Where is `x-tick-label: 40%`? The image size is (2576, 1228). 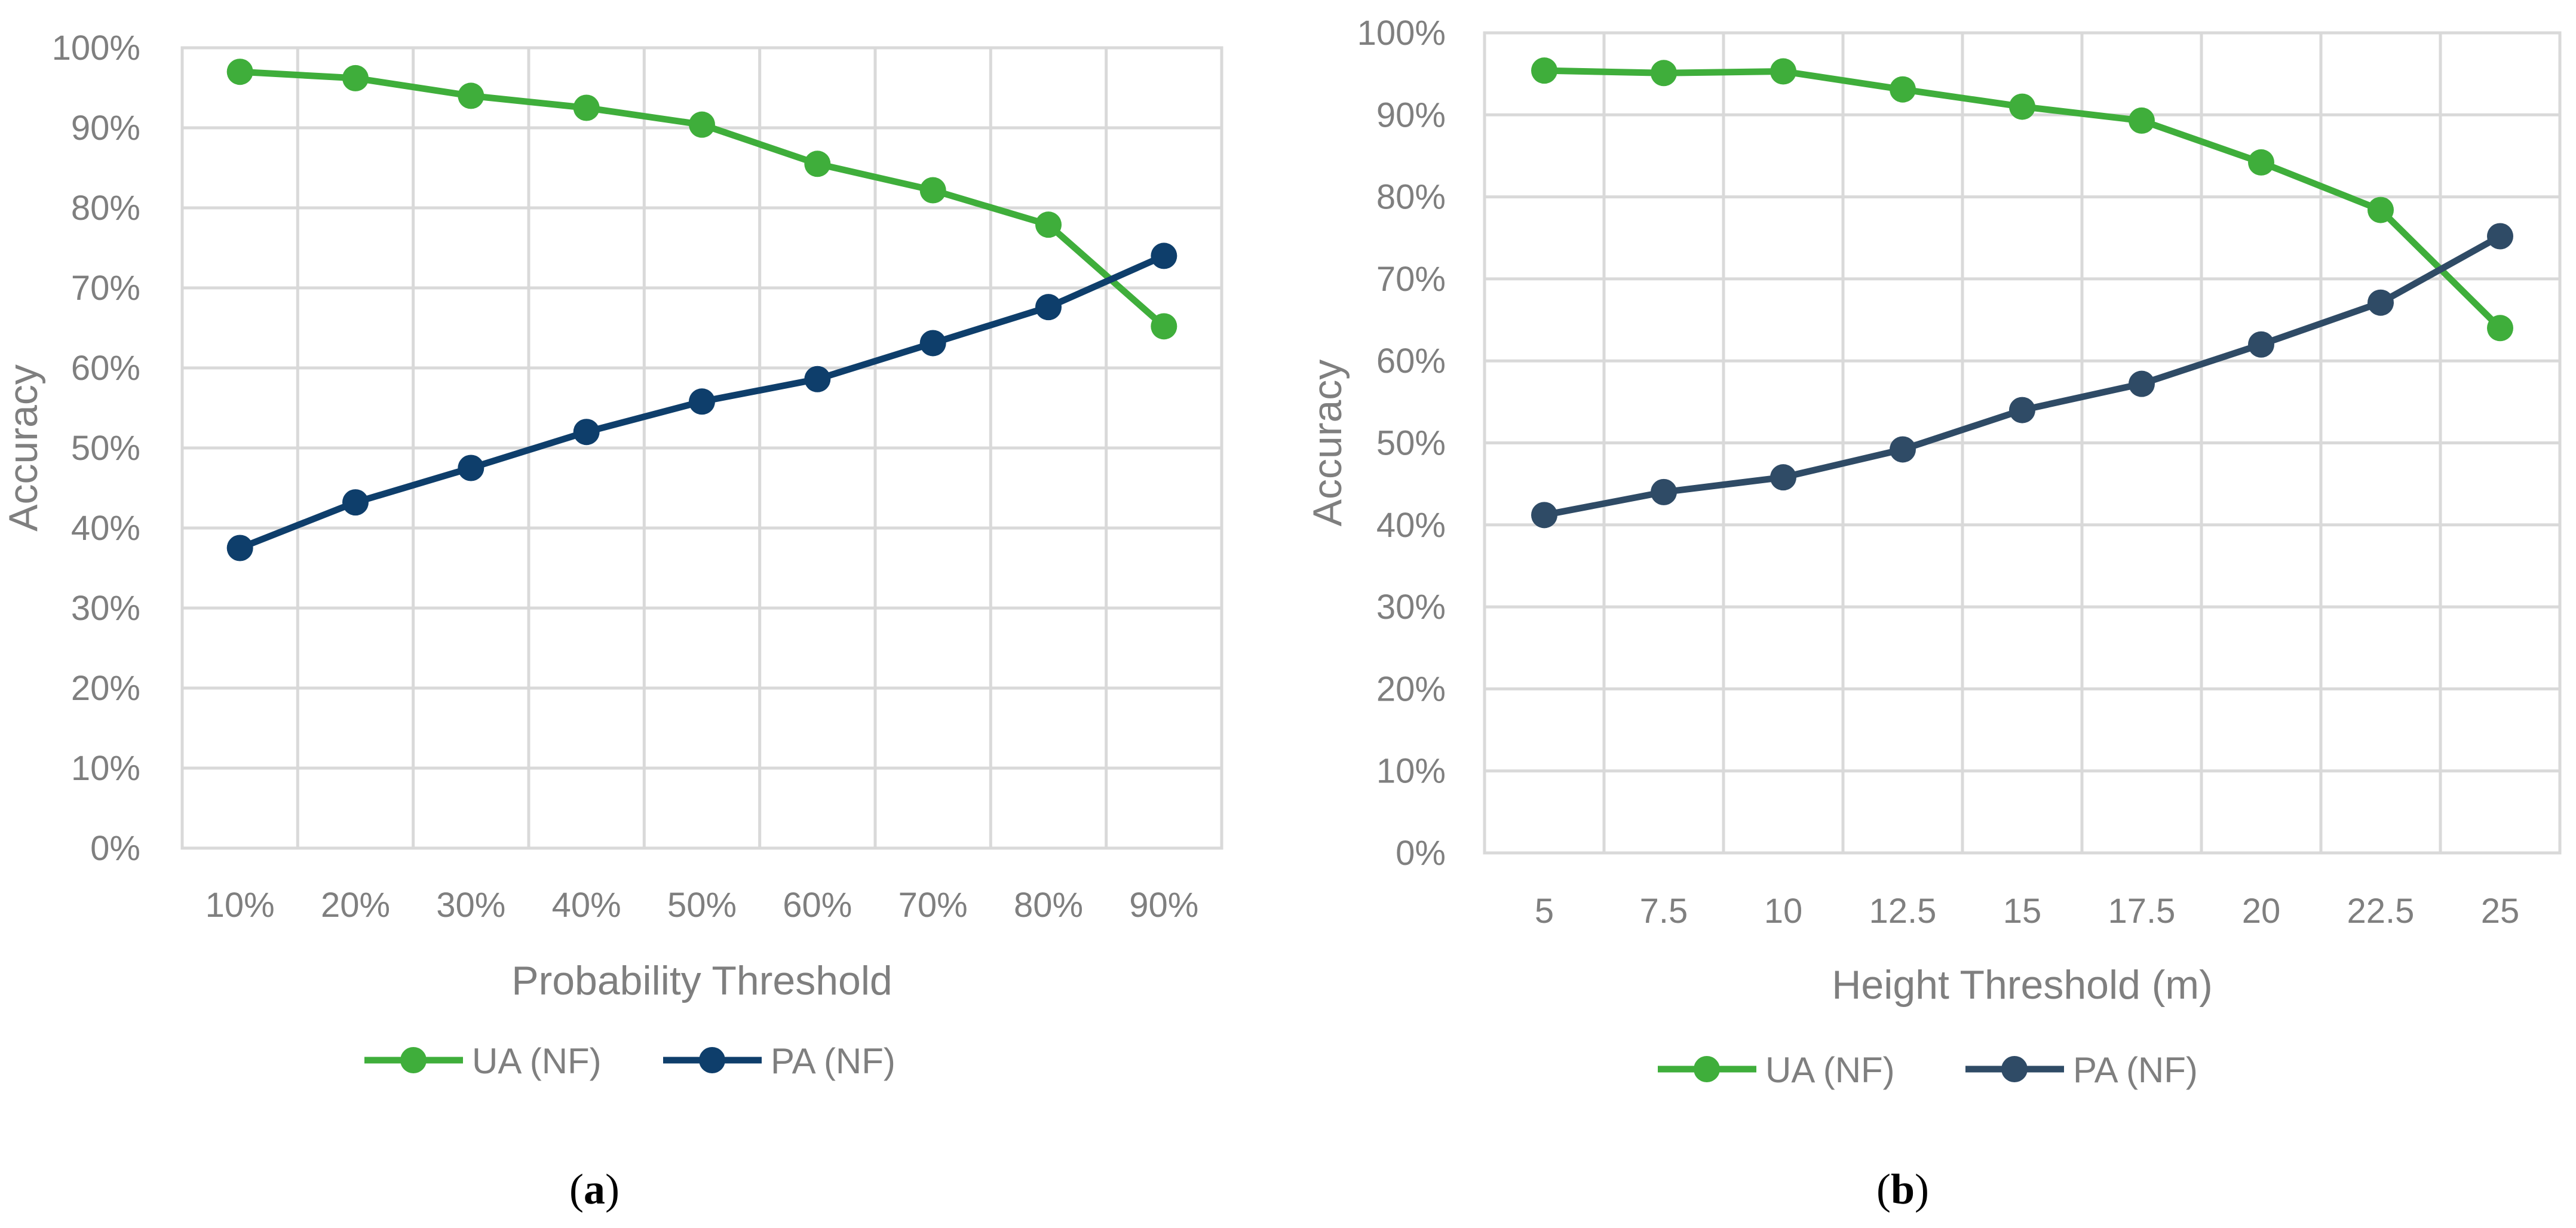 x-tick-label: 40% is located at coordinates (586, 905).